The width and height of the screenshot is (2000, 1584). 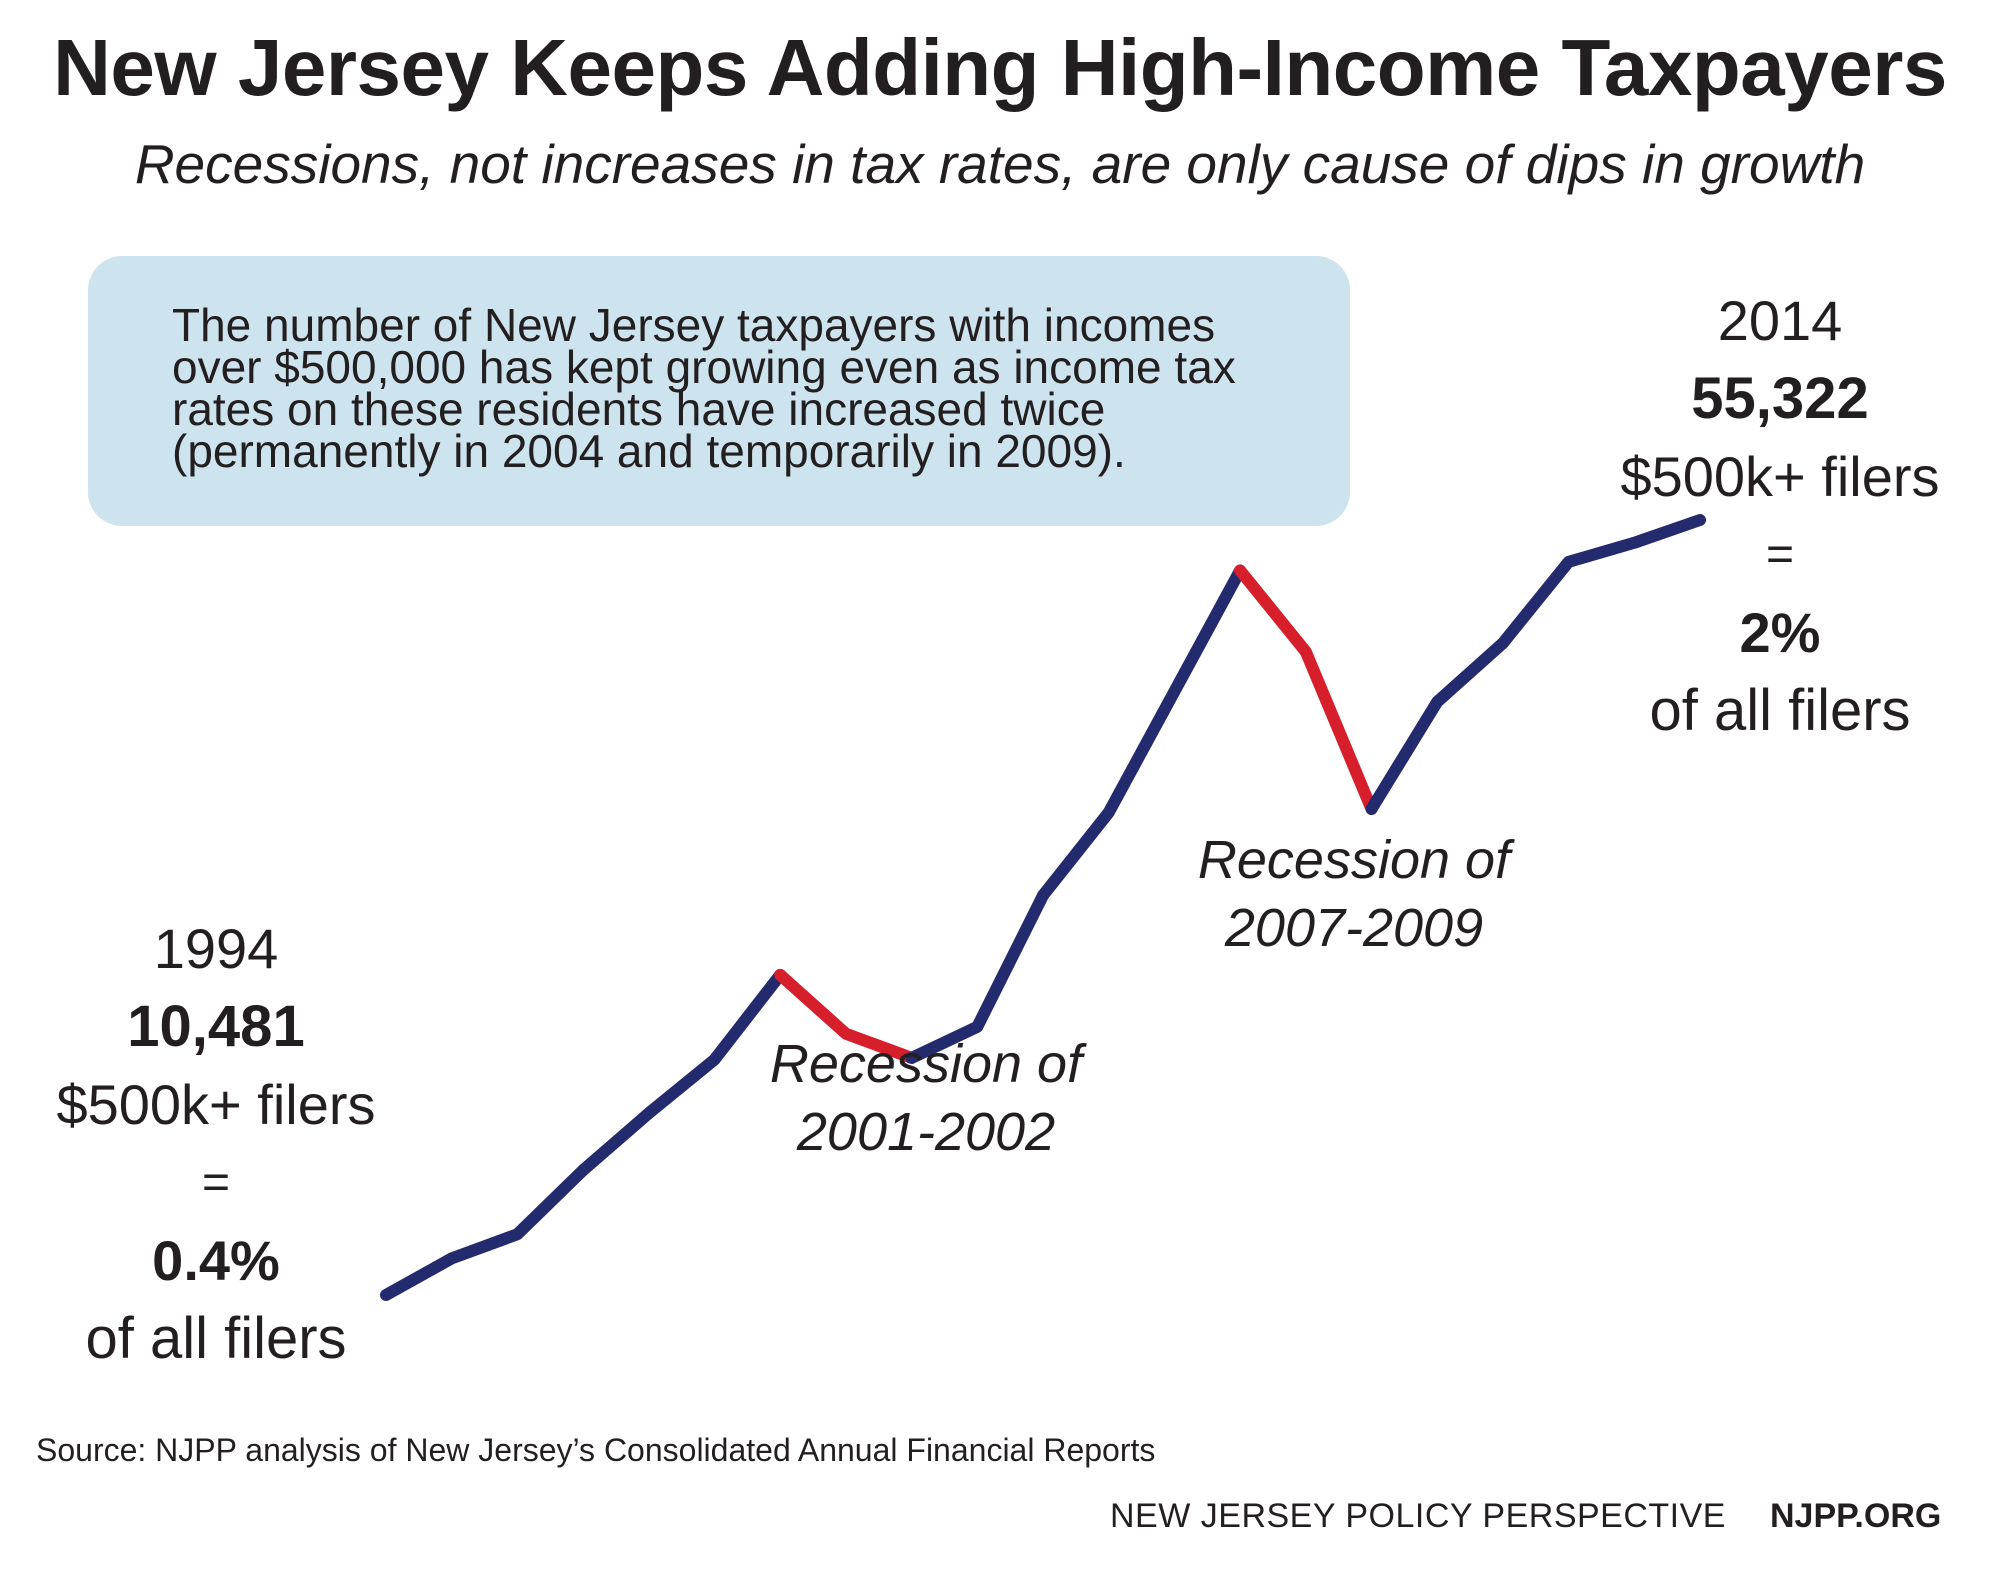 I want to click on org-url: NJPP.ORG, so click(x=1856, y=1516).